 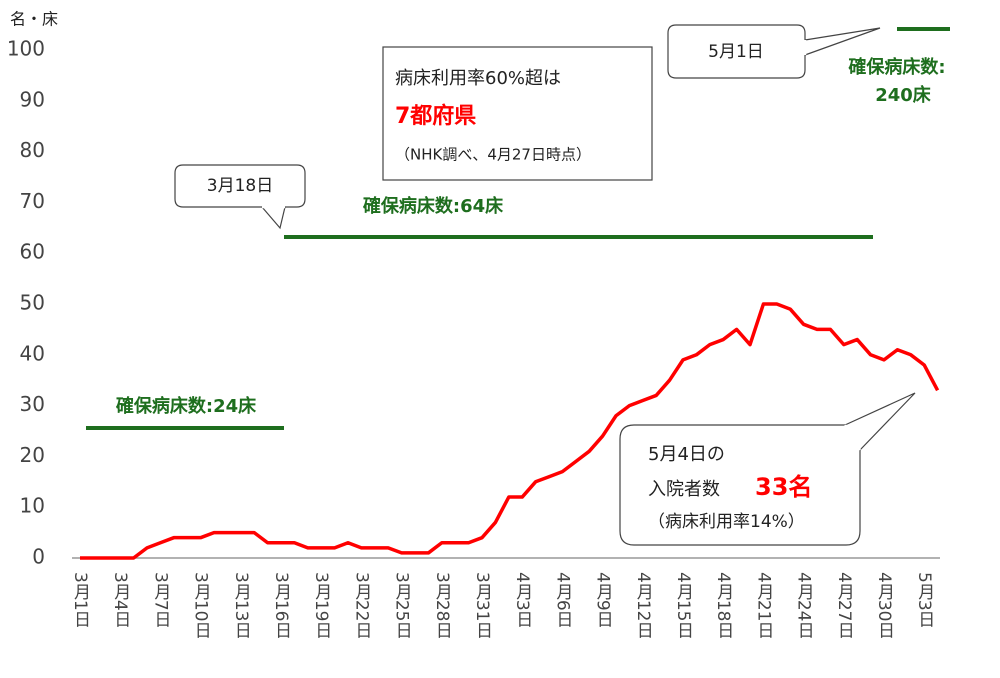 I want to click on x-tick-label: 4月12日, so click(x=643, y=605).